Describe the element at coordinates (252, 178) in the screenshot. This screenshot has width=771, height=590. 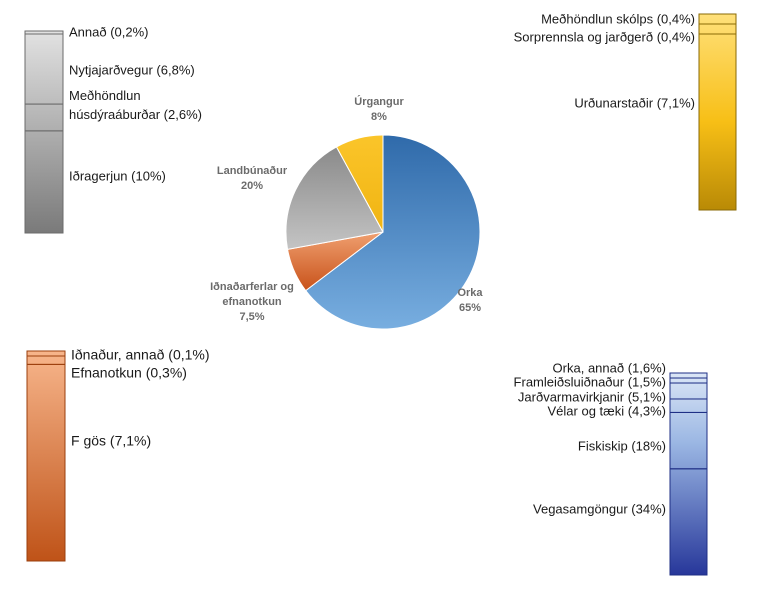
I see `pie-label-landbunadur: Landbúnaður 20%` at that location.